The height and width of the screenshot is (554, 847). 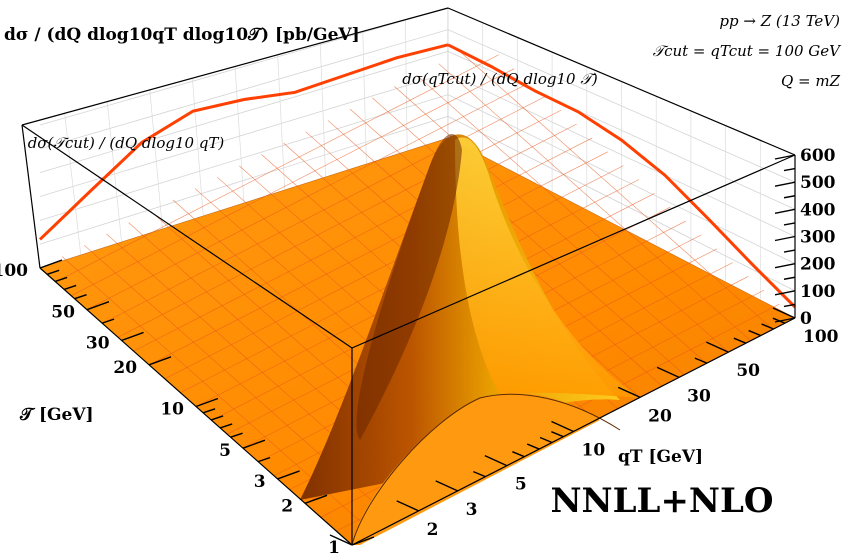 I want to click on x-axis-label: qT [GeV], so click(x=660, y=457).